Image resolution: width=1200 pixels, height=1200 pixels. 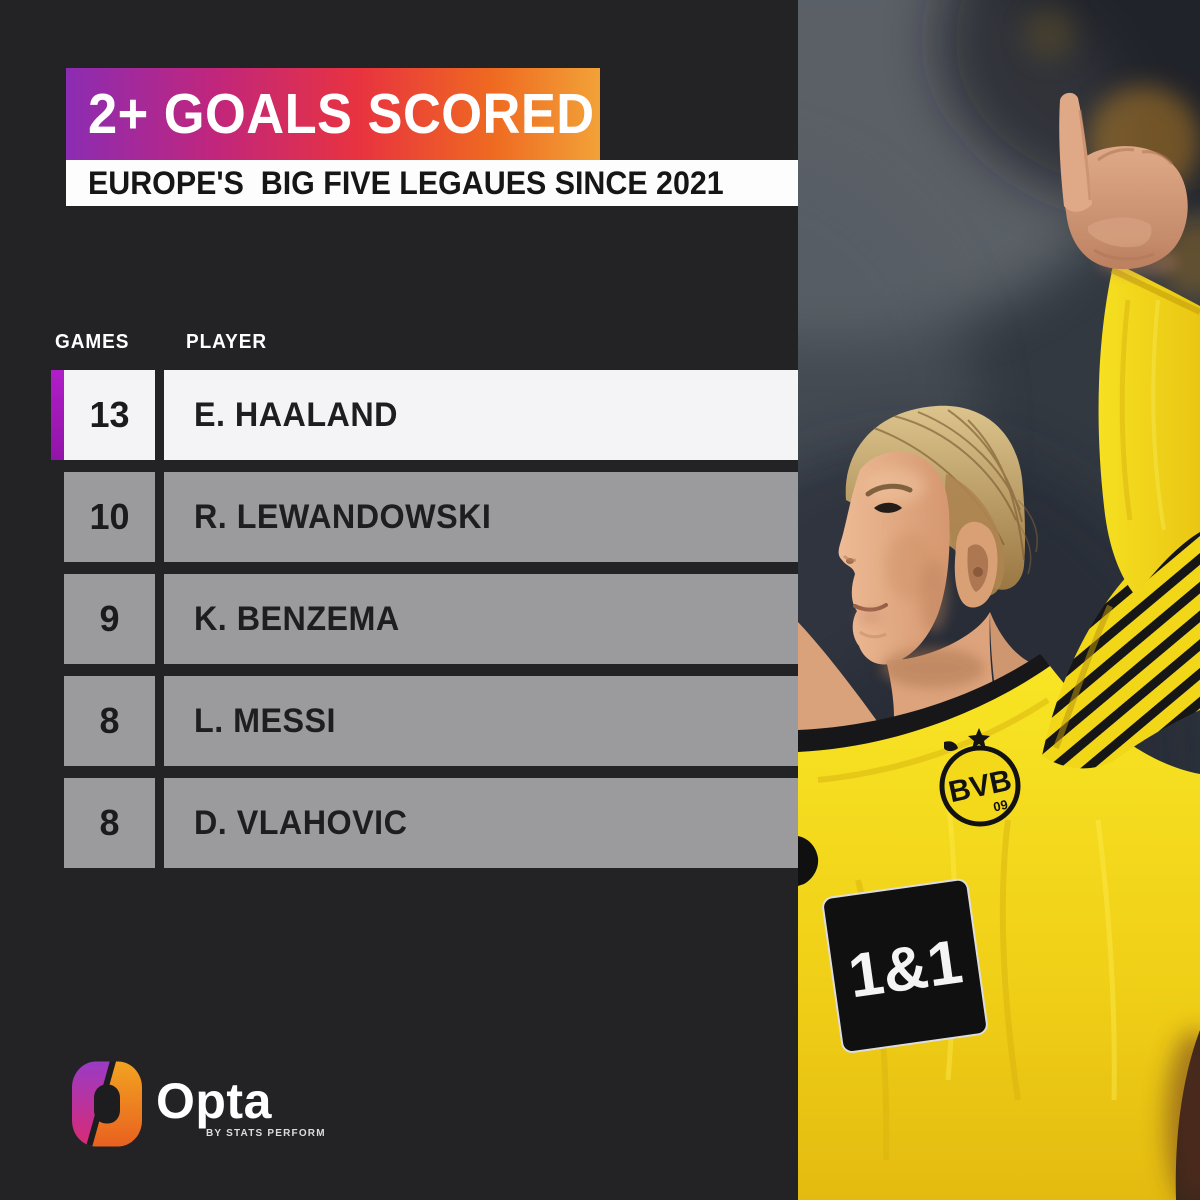 What do you see at coordinates (107, 1104) in the screenshot?
I see `opta-logo-icon` at bounding box center [107, 1104].